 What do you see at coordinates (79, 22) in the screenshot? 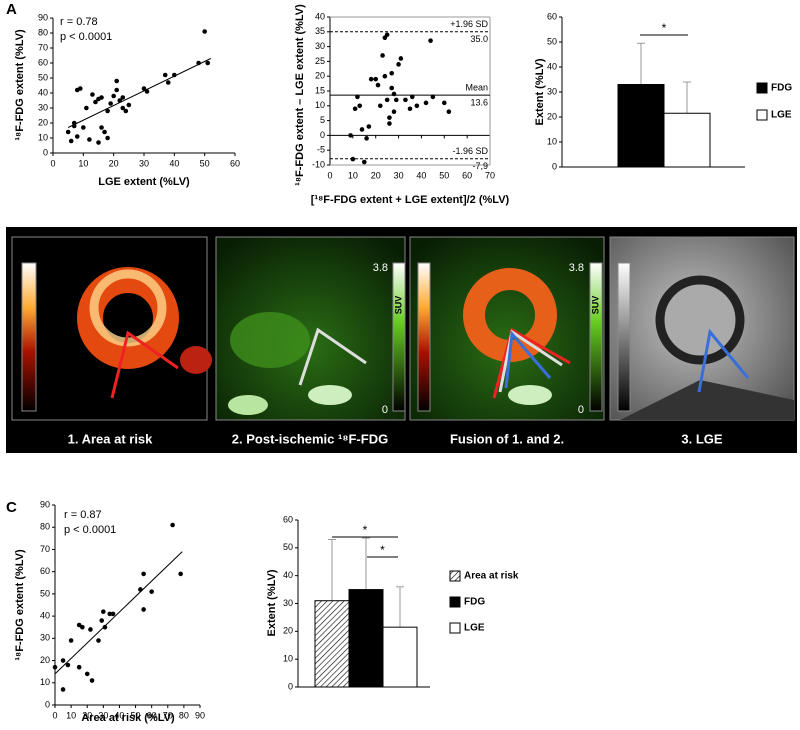
I see `annotation: r = 0.78` at bounding box center [79, 22].